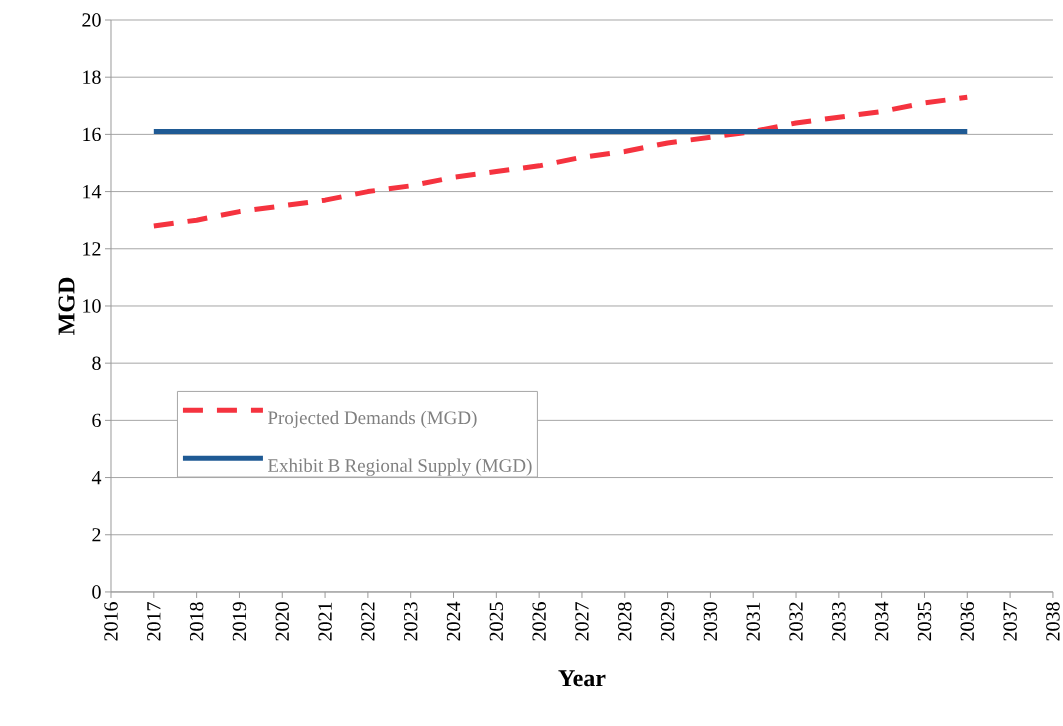 Image resolution: width=1063 pixels, height=726 pixels. Describe the element at coordinates (1053, 621) in the screenshot. I see `x-tick-label: 2038` at that location.